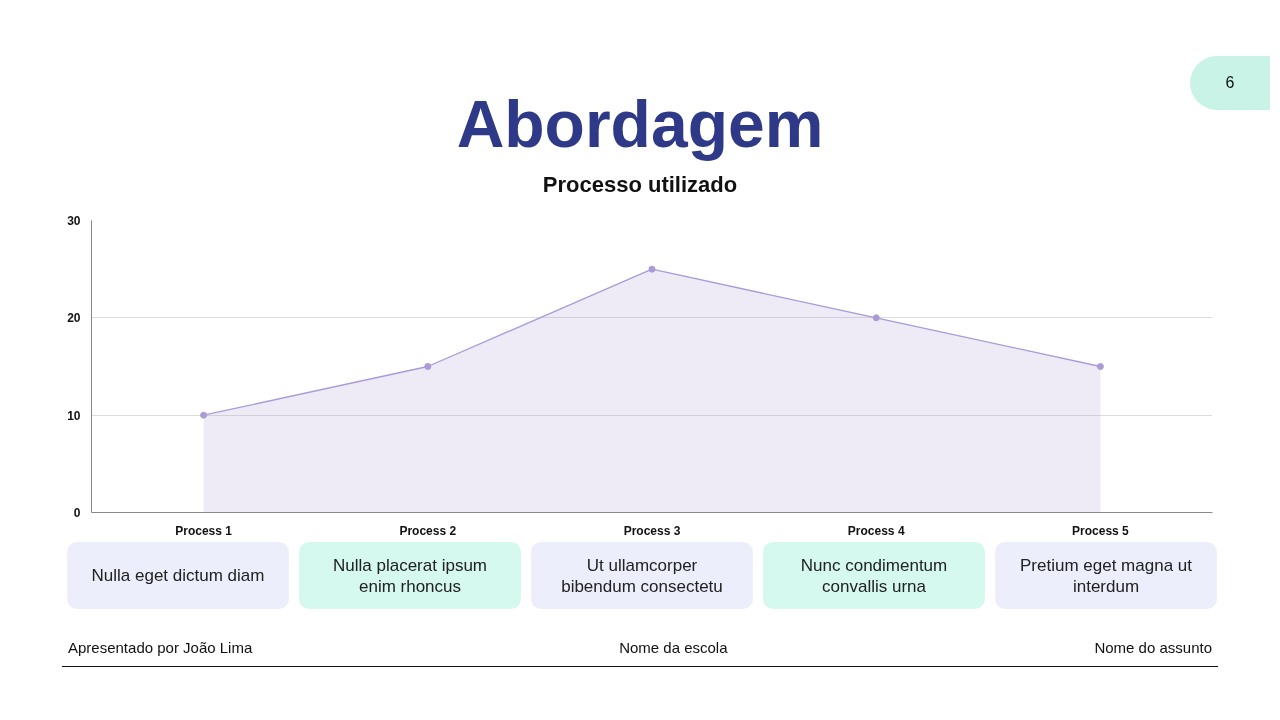 The height and width of the screenshot is (720, 1280). What do you see at coordinates (640, 124) in the screenshot?
I see `chart-title: Abordagem` at bounding box center [640, 124].